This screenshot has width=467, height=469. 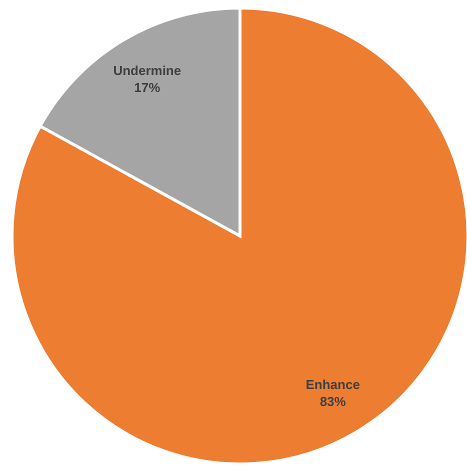 I want to click on data-label: 17%, so click(x=147, y=87).